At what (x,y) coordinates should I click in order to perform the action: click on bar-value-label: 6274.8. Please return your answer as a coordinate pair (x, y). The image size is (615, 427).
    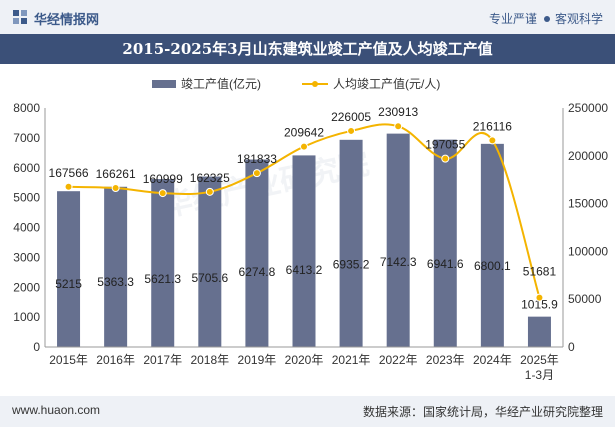
    Looking at the image, I should click on (257, 272).